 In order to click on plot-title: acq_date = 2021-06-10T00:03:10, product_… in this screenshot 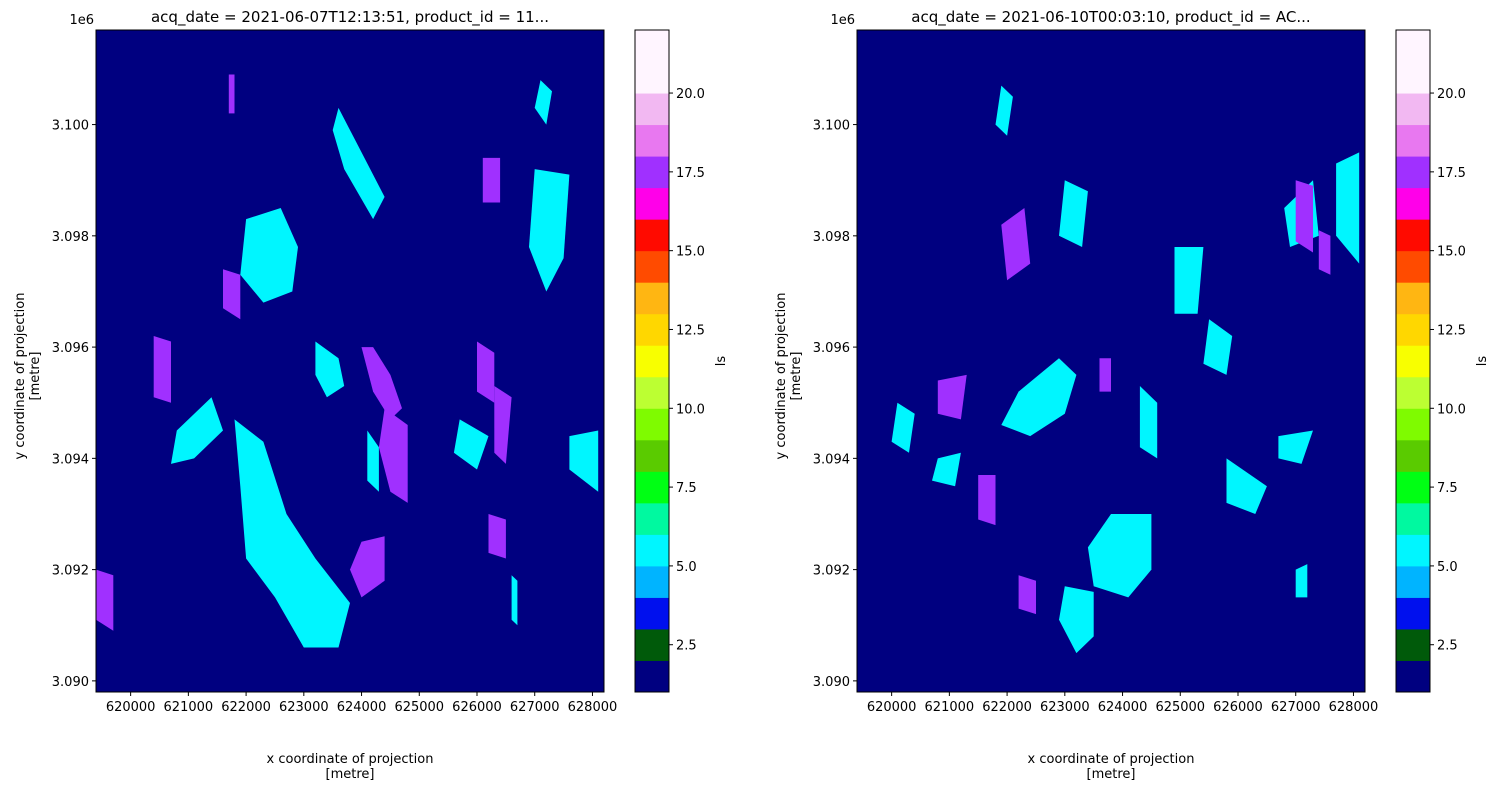, I will do `click(1110, 17)`.